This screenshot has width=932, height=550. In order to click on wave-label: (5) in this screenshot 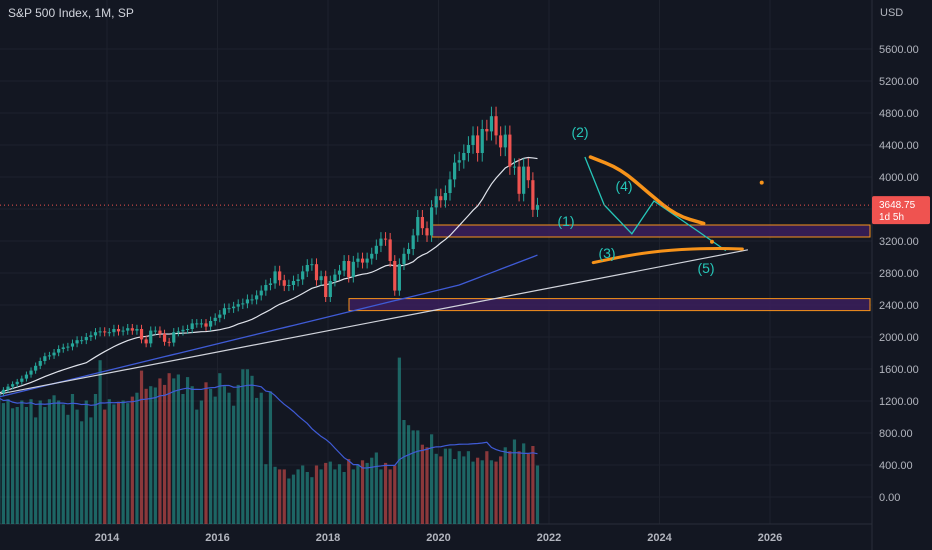, I will do `click(705, 268)`.